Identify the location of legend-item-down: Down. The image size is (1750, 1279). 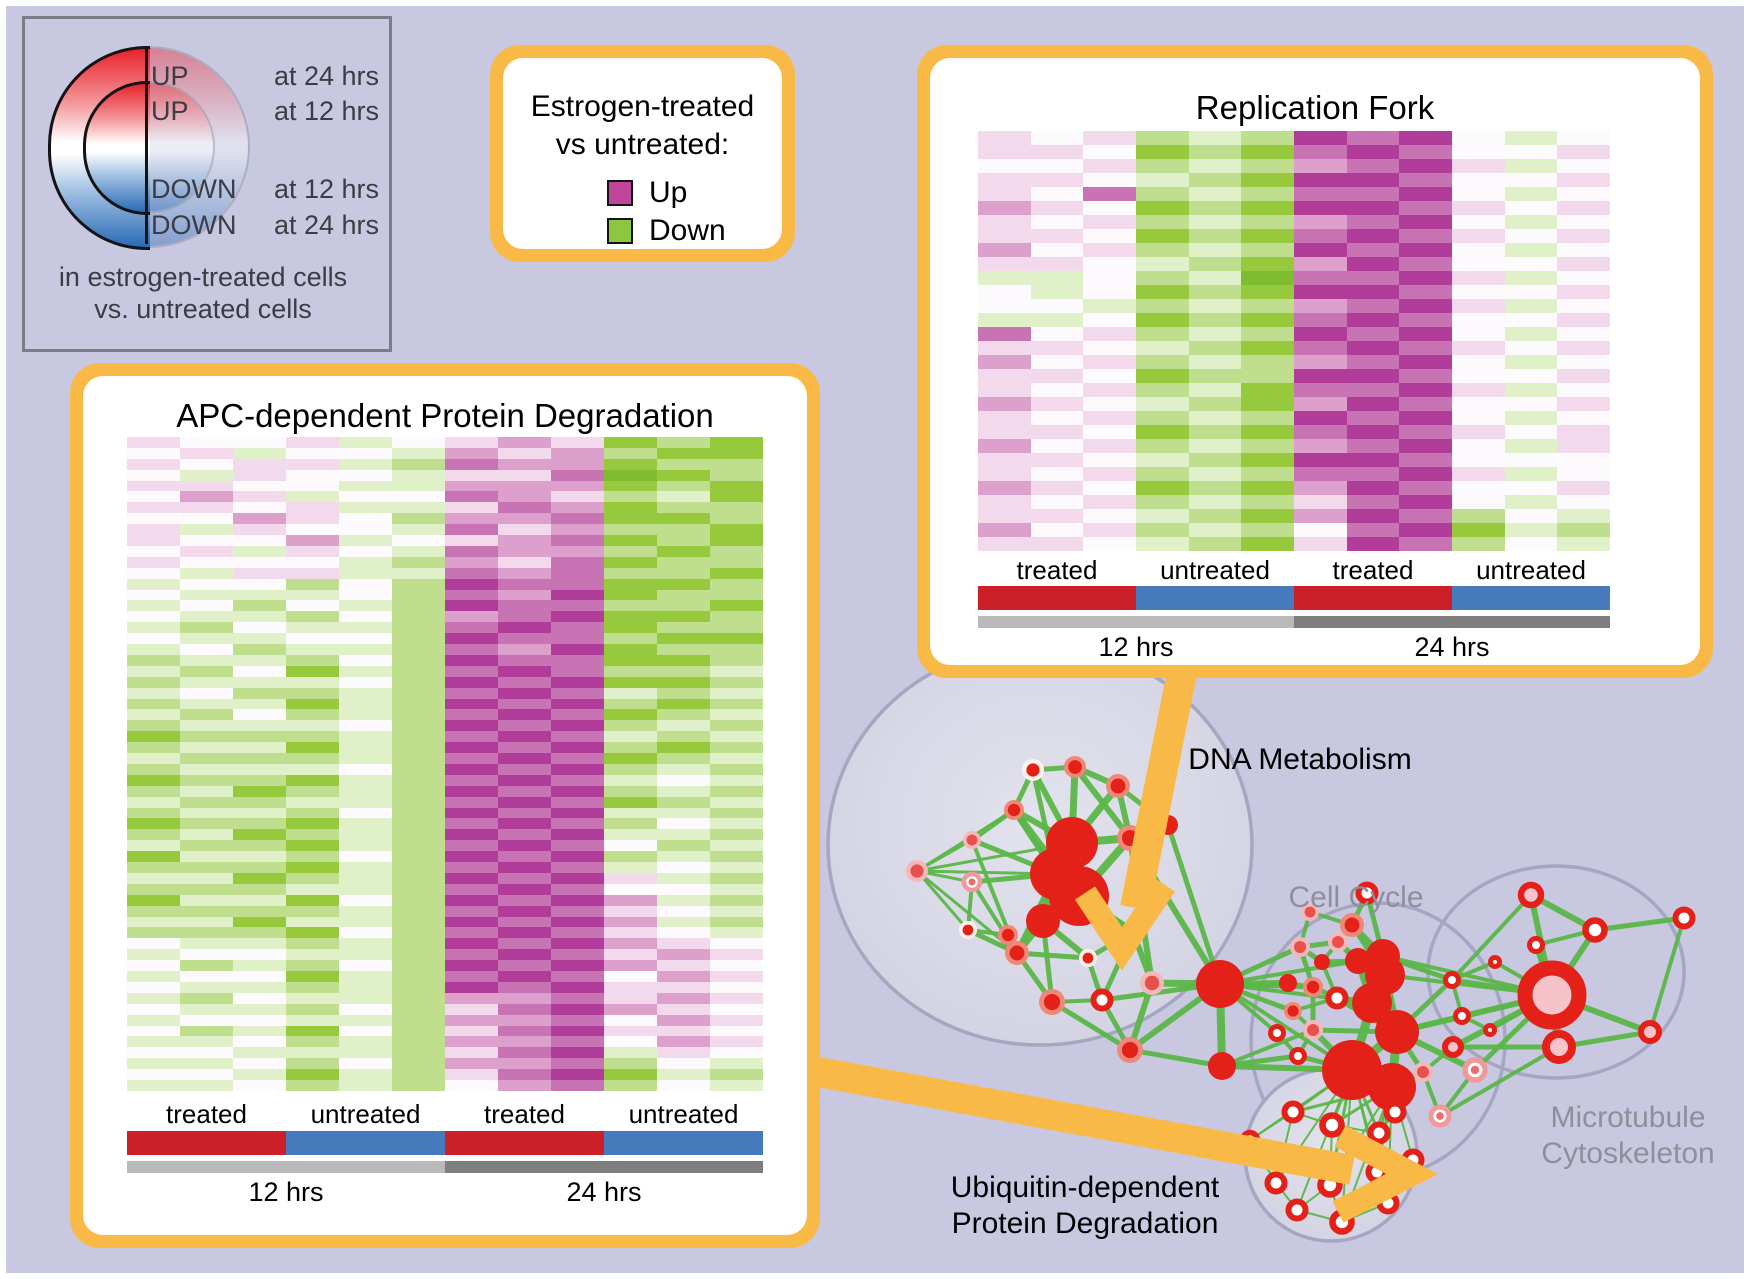
(666, 231).